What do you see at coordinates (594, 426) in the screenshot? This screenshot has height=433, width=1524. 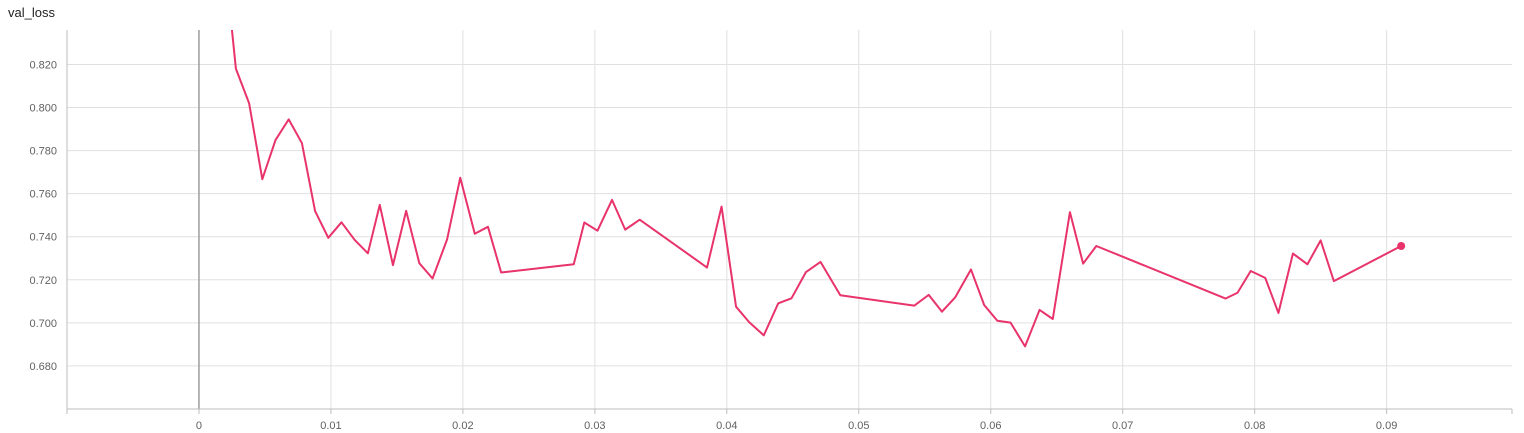 I see `x-tick-label: 0.03` at bounding box center [594, 426].